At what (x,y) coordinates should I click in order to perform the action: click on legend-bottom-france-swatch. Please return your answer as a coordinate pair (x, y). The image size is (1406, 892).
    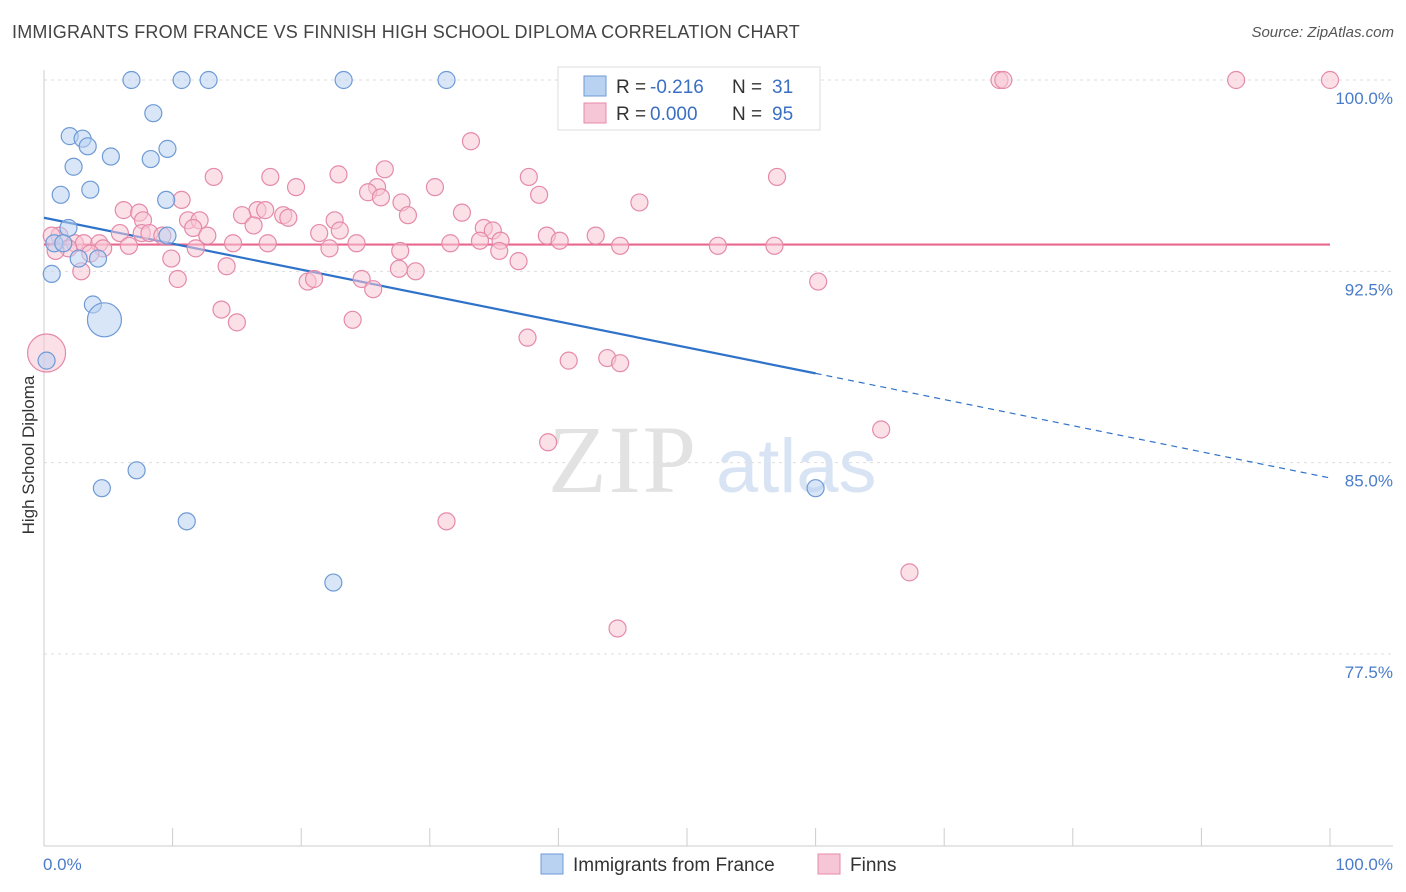
    Looking at the image, I should click on (552, 864).